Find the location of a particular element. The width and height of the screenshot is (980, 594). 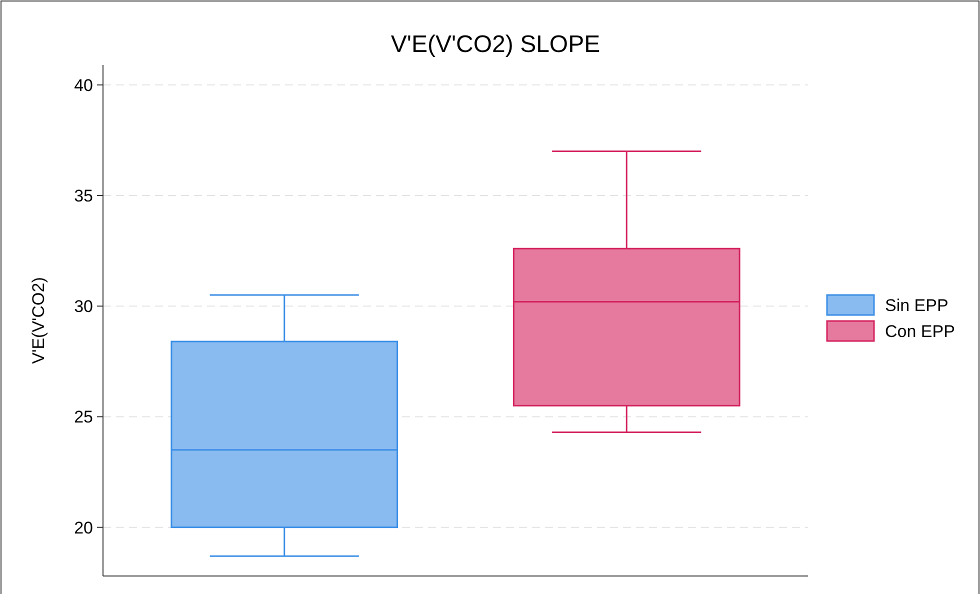

y-tick-label: 20 is located at coordinates (83, 528).